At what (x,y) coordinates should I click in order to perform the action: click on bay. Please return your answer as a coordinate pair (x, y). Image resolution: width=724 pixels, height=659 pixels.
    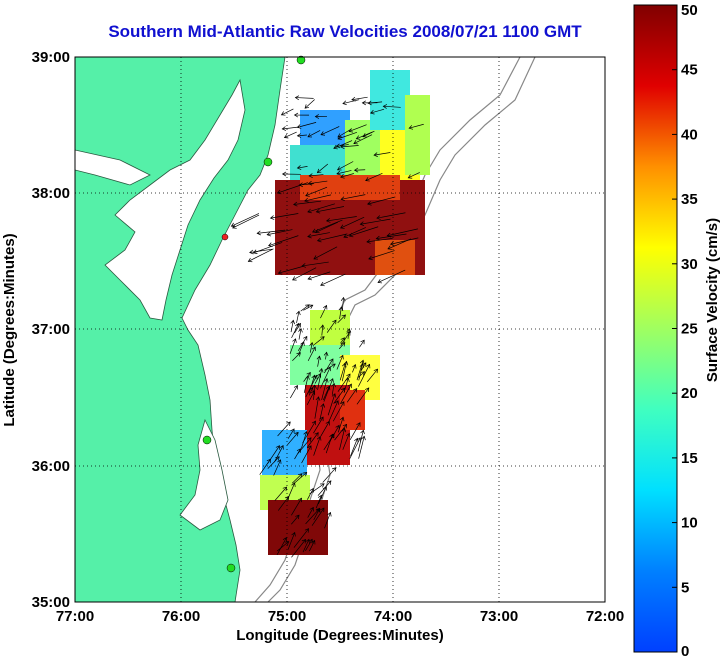
    Looking at the image, I should click on (175, 199).